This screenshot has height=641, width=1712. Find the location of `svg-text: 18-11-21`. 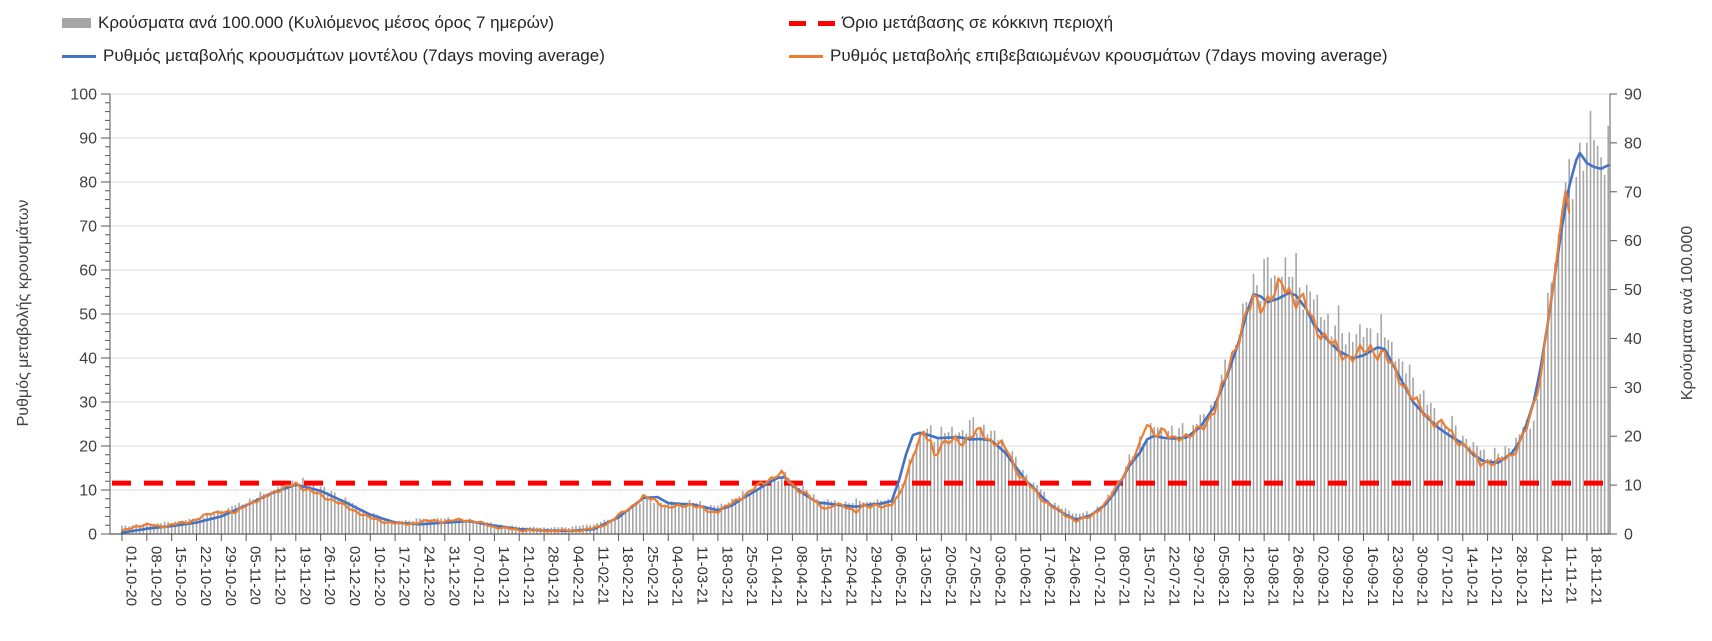

svg-text: 18-11-21 is located at coordinates (1595, 575).